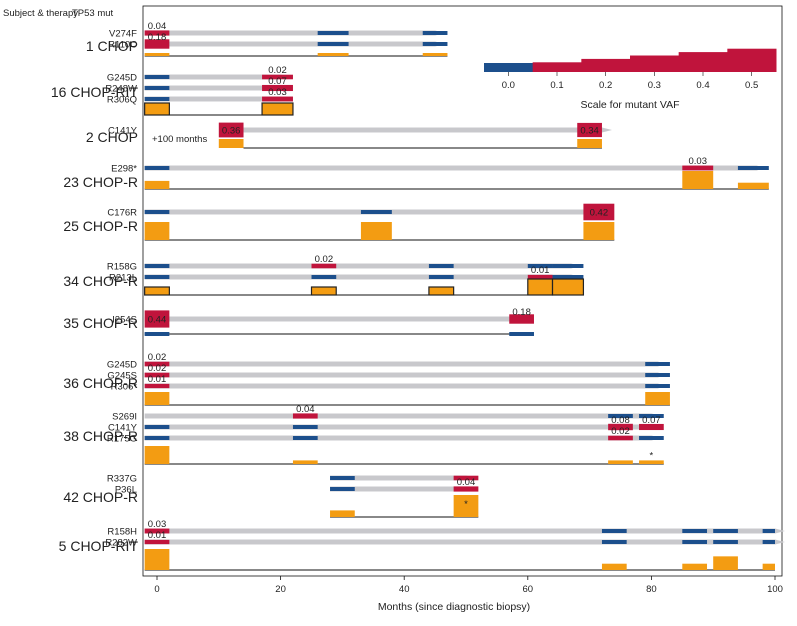 The image size is (797, 626). I want to click on patient-5-chop-rit, so click(459, 549).